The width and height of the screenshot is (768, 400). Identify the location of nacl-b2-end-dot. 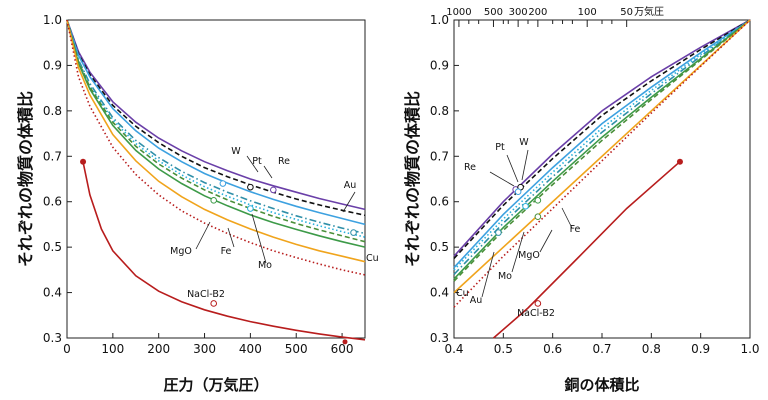
(83, 161).